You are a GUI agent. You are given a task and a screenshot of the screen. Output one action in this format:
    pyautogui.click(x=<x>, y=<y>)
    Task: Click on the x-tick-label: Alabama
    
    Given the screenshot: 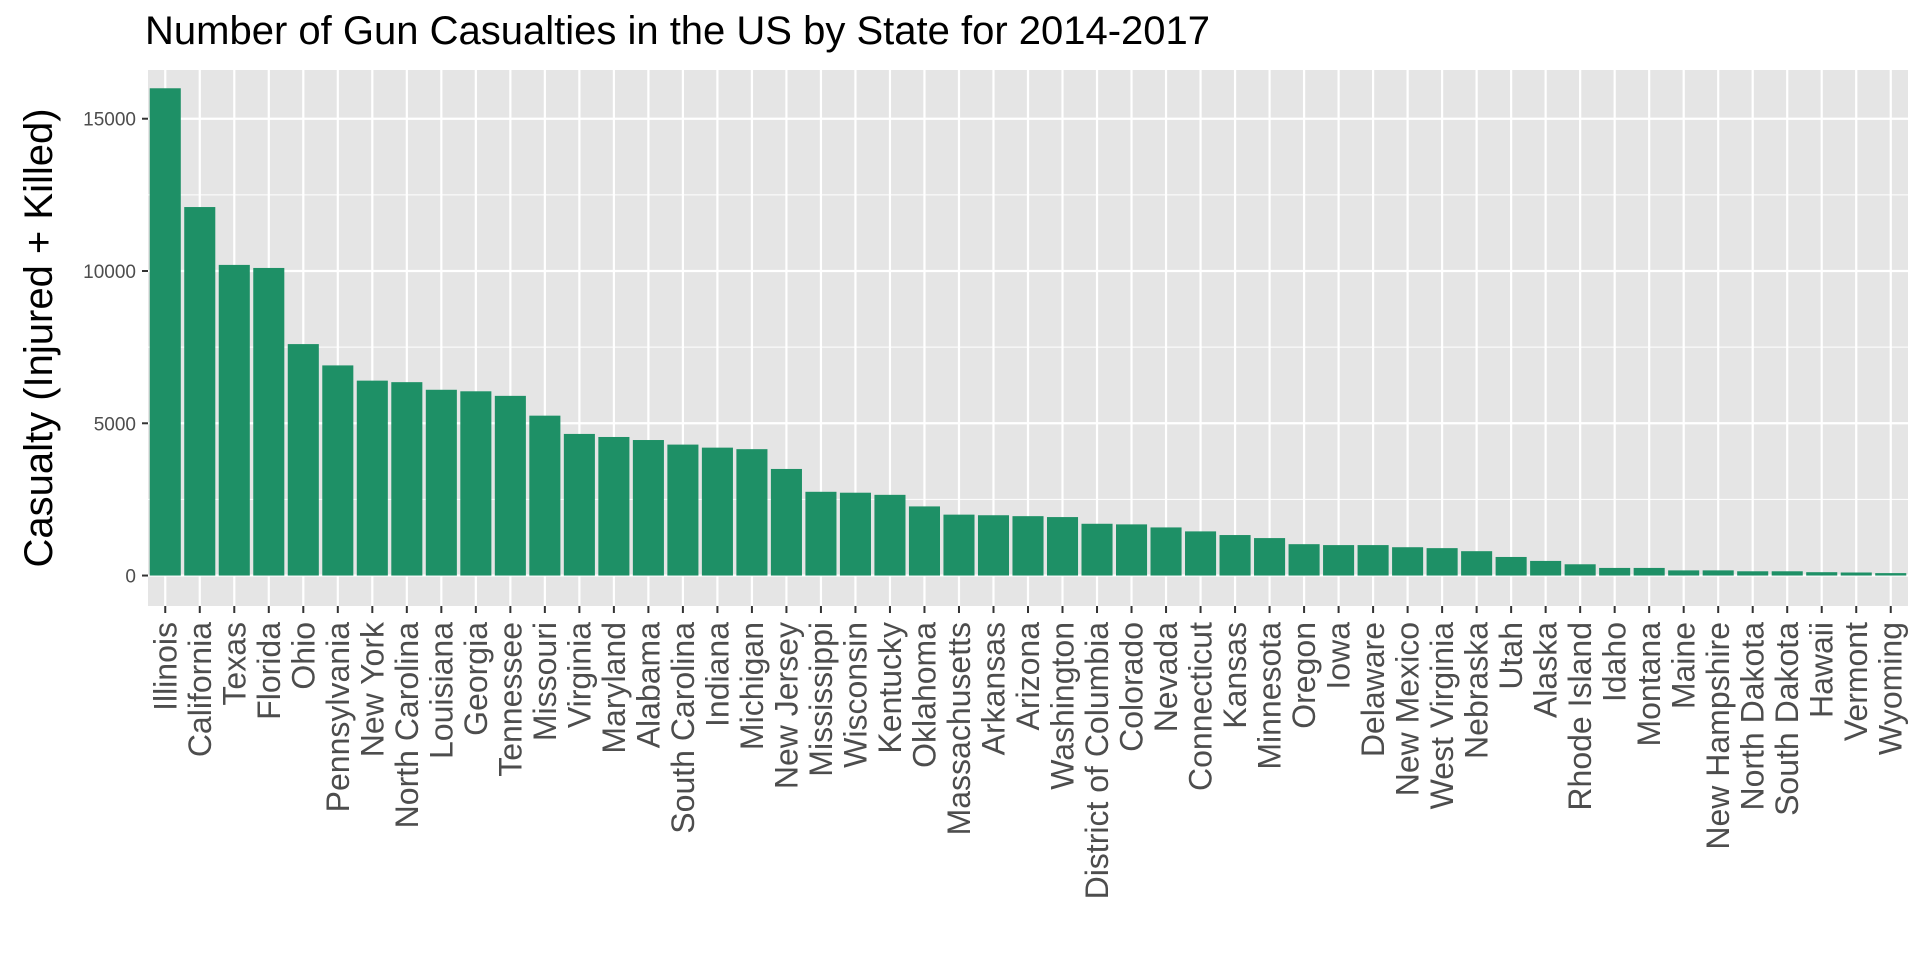 What is the action you would take?
    pyautogui.click(x=648, y=685)
    